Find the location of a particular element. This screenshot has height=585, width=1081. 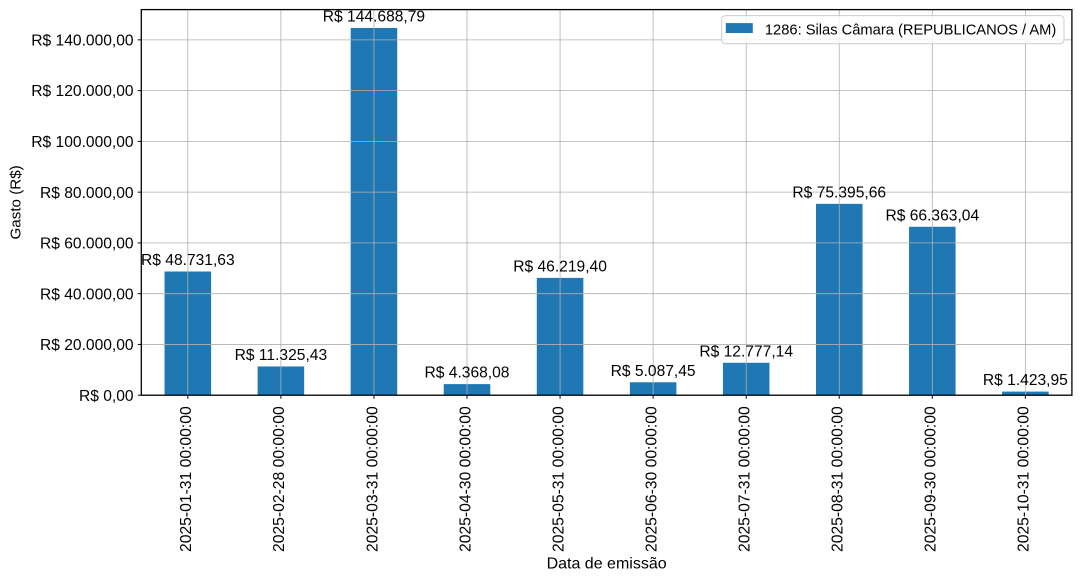

svg-text: 2025-07-31 00:00:00 is located at coordinates (744, 479).